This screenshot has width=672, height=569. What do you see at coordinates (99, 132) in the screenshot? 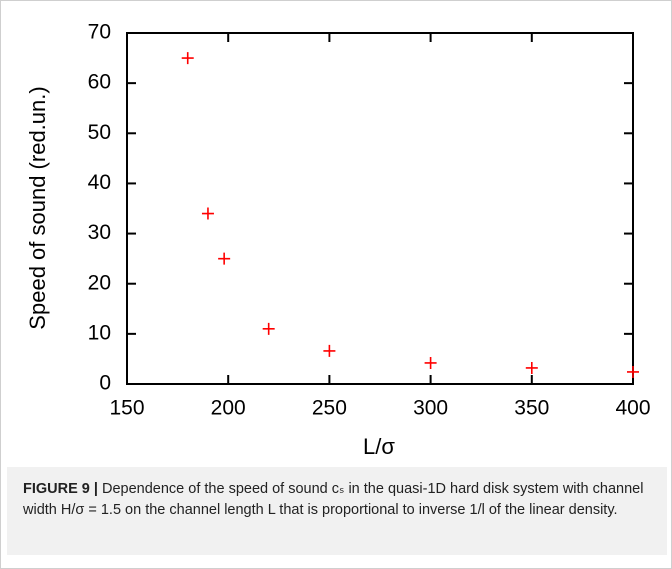
I see `y-tick-label: 50` at bounding box center [99, 132].